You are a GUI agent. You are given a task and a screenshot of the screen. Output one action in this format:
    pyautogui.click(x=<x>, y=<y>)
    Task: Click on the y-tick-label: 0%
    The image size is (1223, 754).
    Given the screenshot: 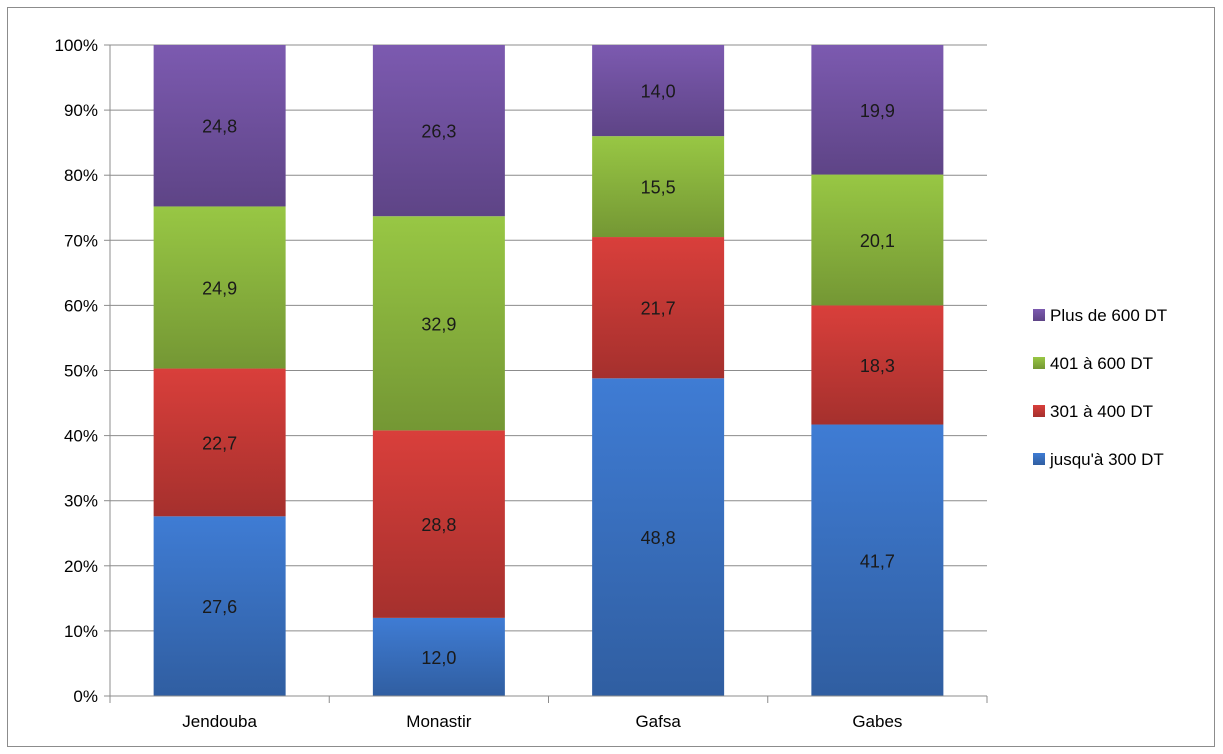 What is the action you would take?
    pyautogui.click(x=85, y=696)
    